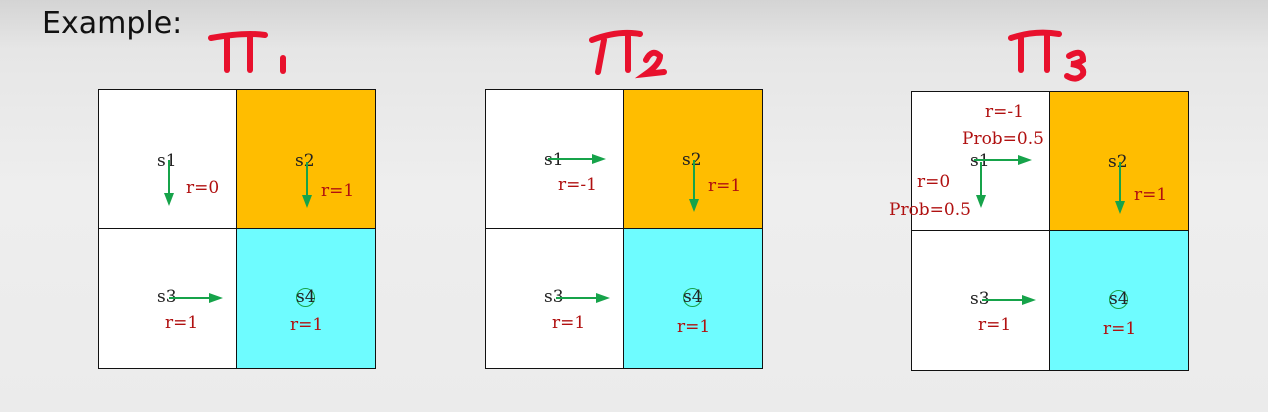  I want to click on cell-s1: r=-1 Prob=0.5 s1 r=0, so click(981, 161).